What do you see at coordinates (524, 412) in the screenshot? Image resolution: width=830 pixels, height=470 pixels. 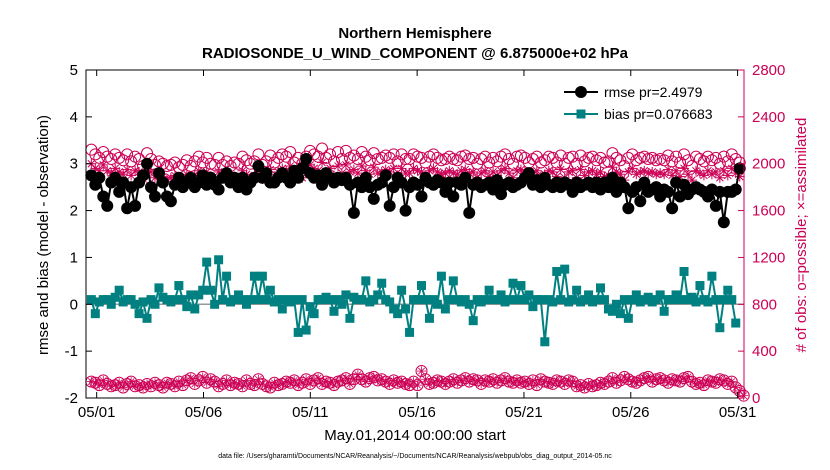 I see `x-tick-label: 05/21` at bounding box center [524, 412].